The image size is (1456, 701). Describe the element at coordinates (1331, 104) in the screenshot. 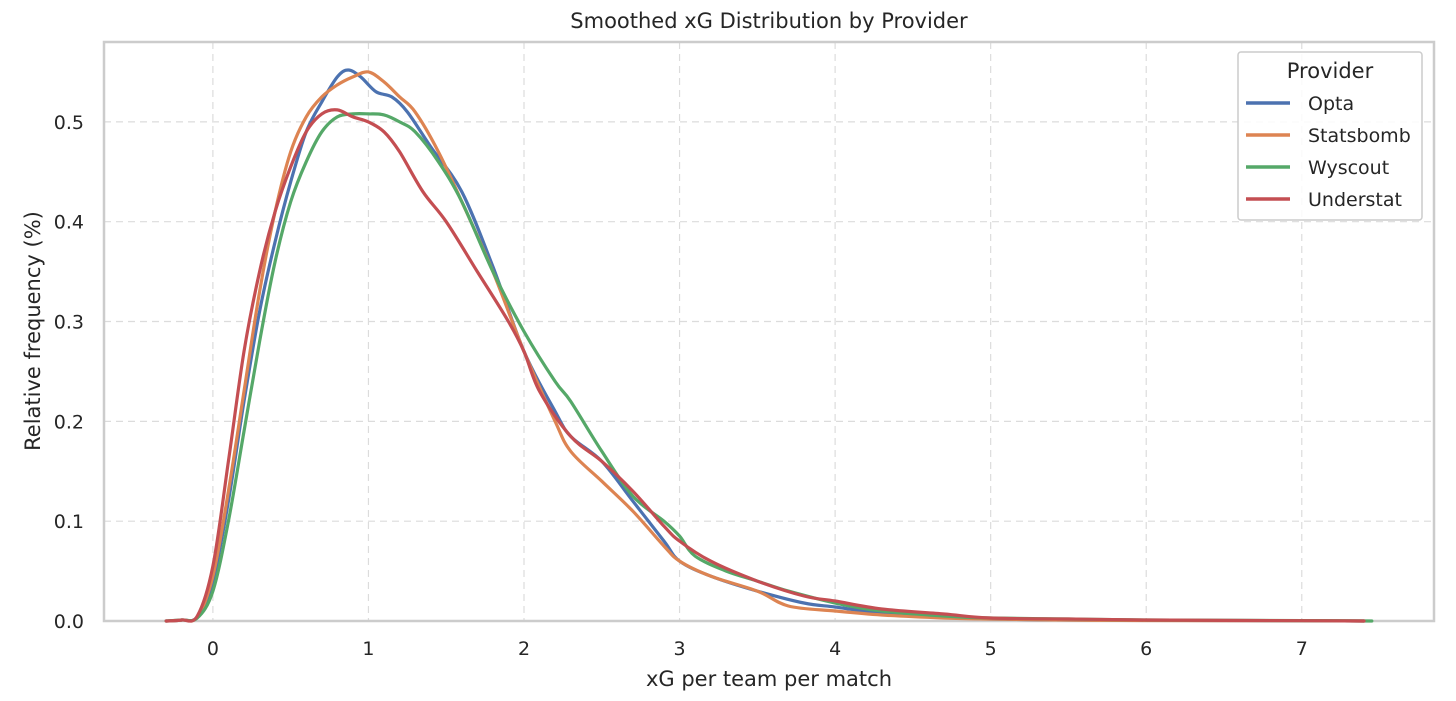

I see `legend-label-opta: Opta` at that location.